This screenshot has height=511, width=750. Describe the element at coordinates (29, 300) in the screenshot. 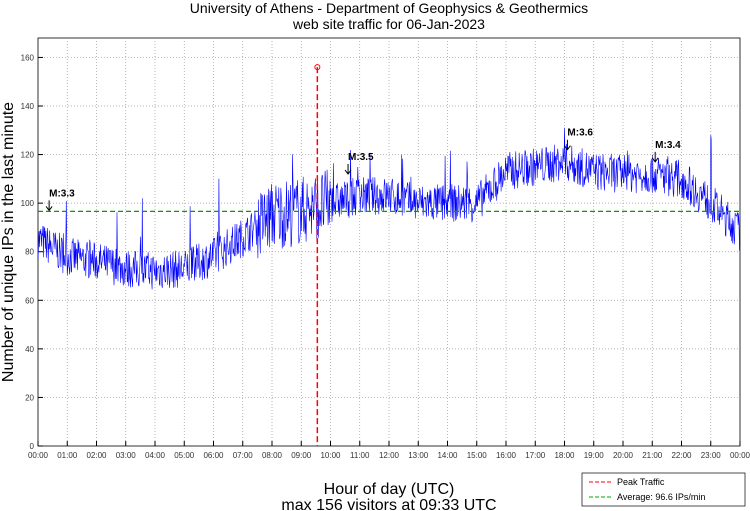

I see `y-tick-label: 60` at that location.